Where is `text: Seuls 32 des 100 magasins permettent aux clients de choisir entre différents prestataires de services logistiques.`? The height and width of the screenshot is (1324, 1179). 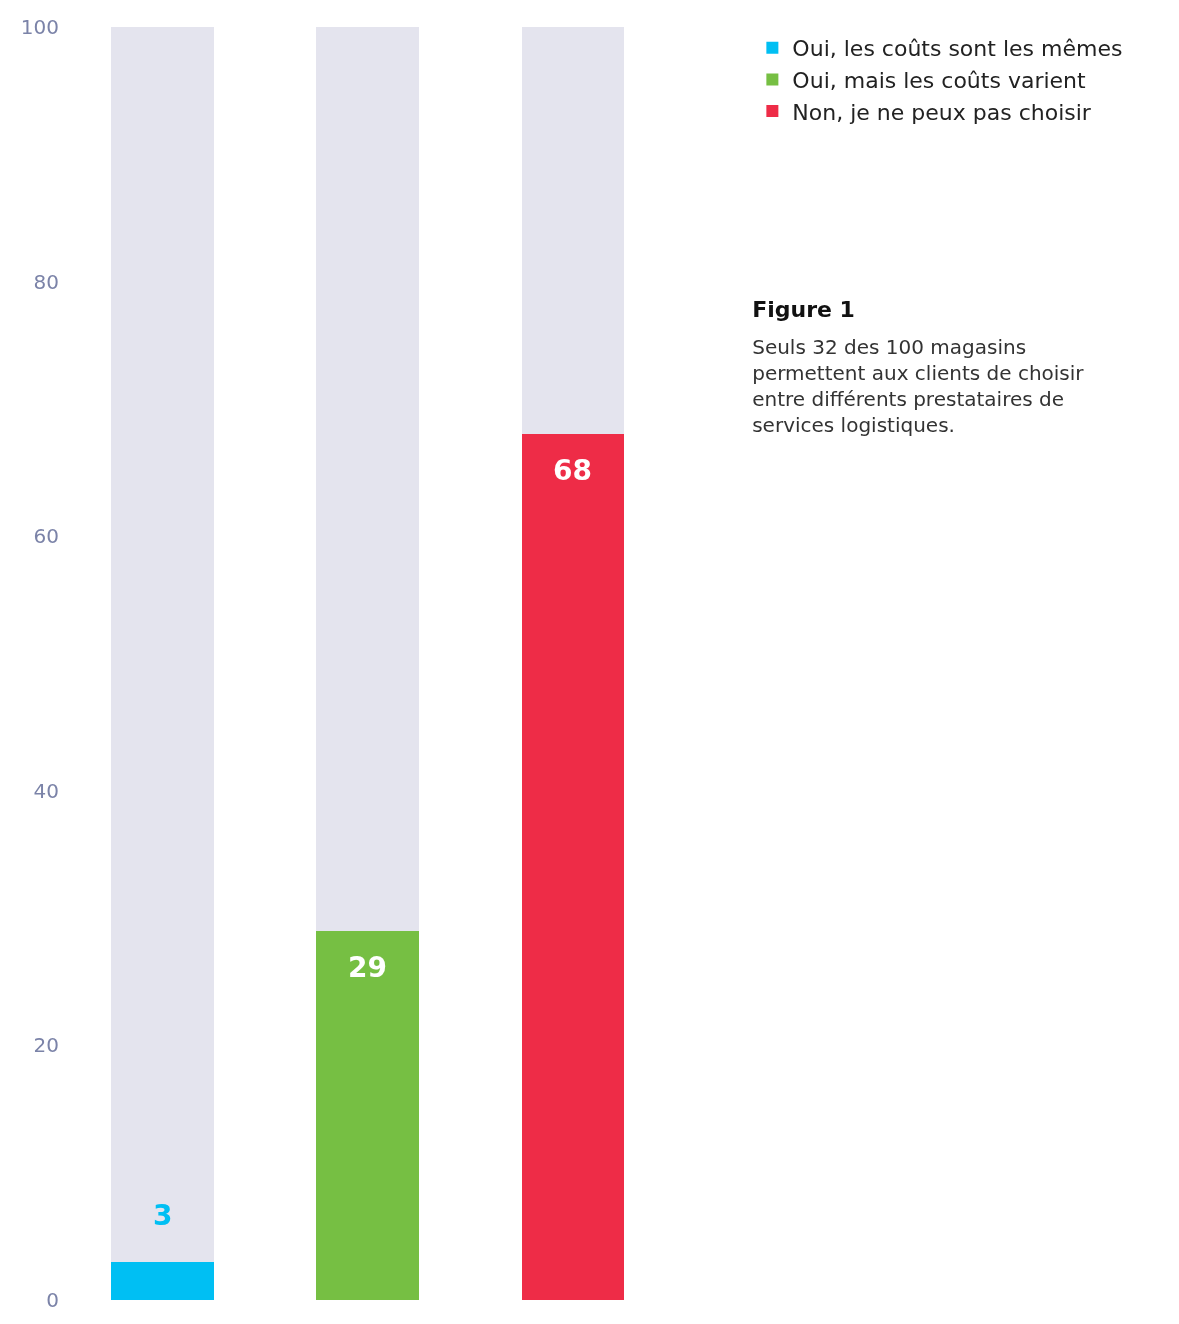 text: Seuls 32 des 100 magasins permettent aux clients de choisir entre différents prestataires de services logistiques. is located at coordinates (918, 386).